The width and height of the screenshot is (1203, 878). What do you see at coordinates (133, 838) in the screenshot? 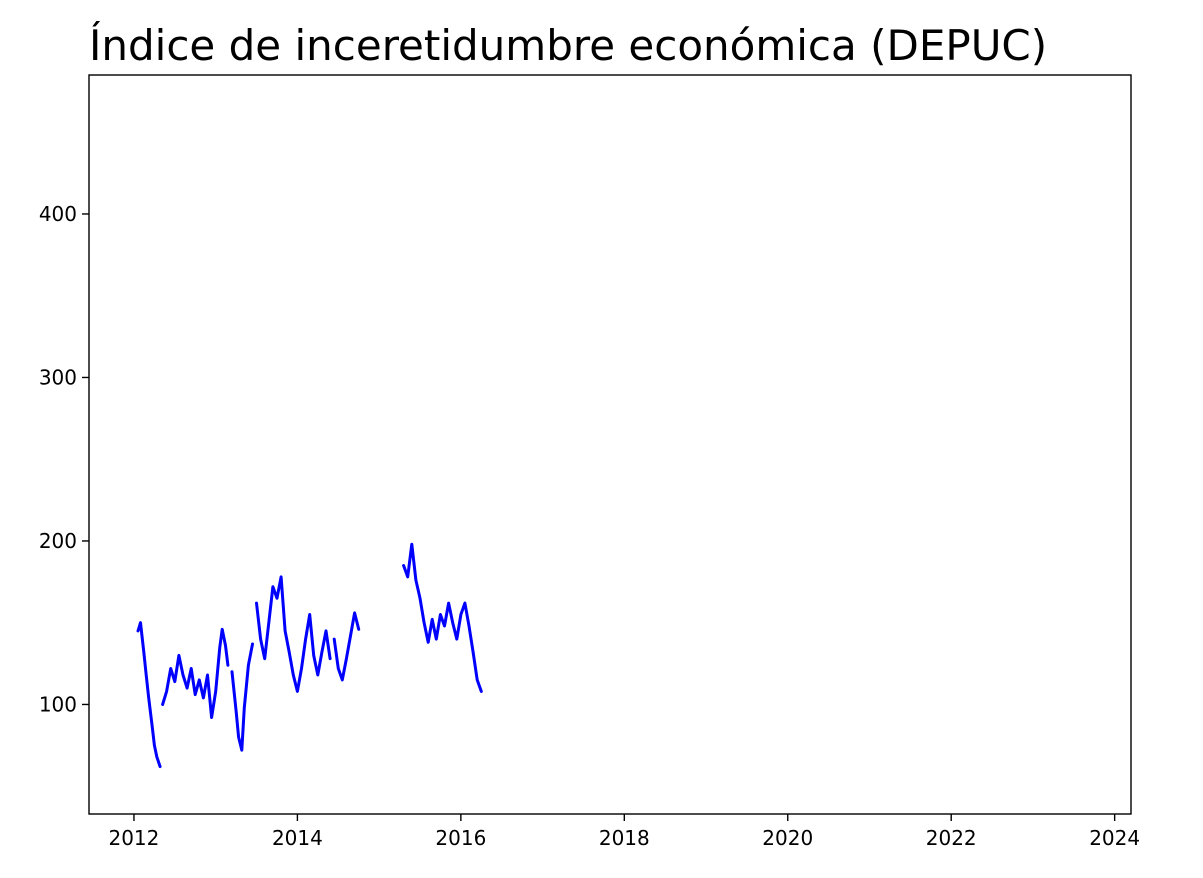
I see `x-tick-label-0: 2012` at bounding box center [133, 838].